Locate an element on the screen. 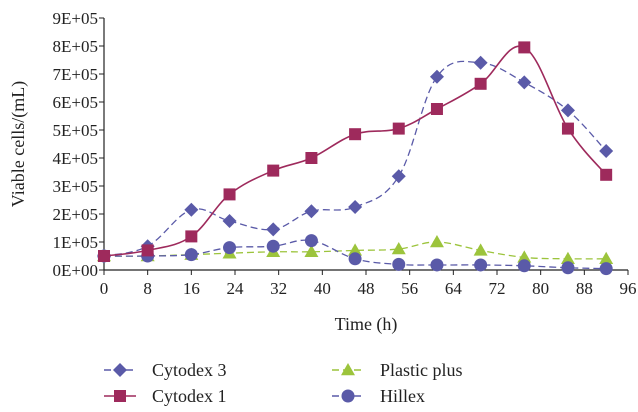  x-axis-title: Time (h) is located at coordinates (366, 324).